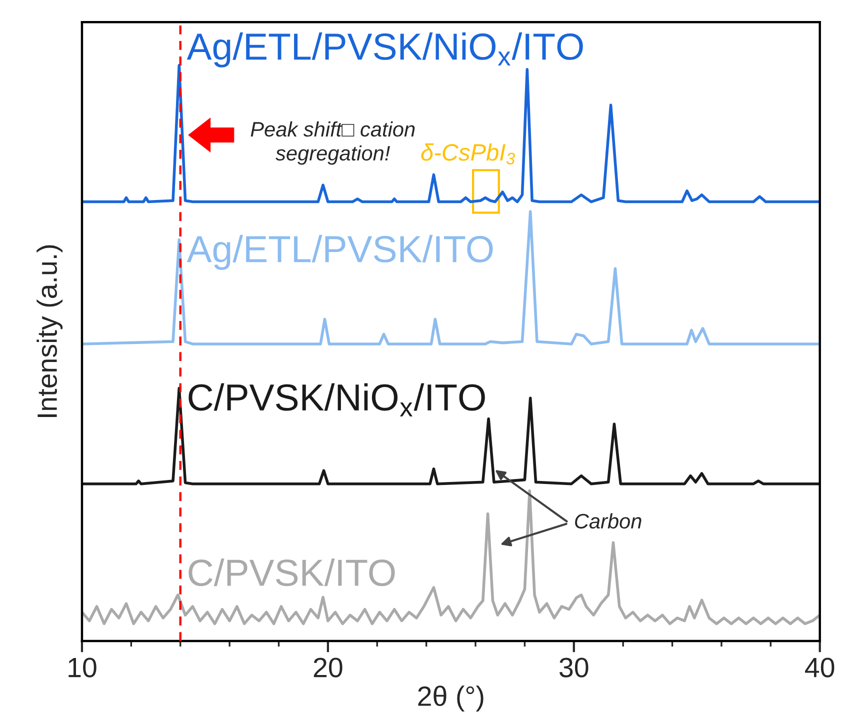 Image resolution: width=863 pixels, height=715 pixels. I want to click on annotation: Carbon, so click(608, 521).